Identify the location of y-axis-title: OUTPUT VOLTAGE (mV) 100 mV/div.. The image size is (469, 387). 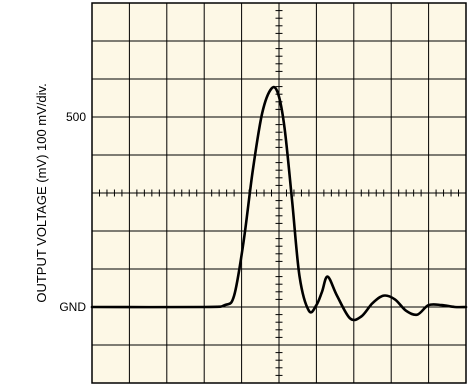
(41, 192).